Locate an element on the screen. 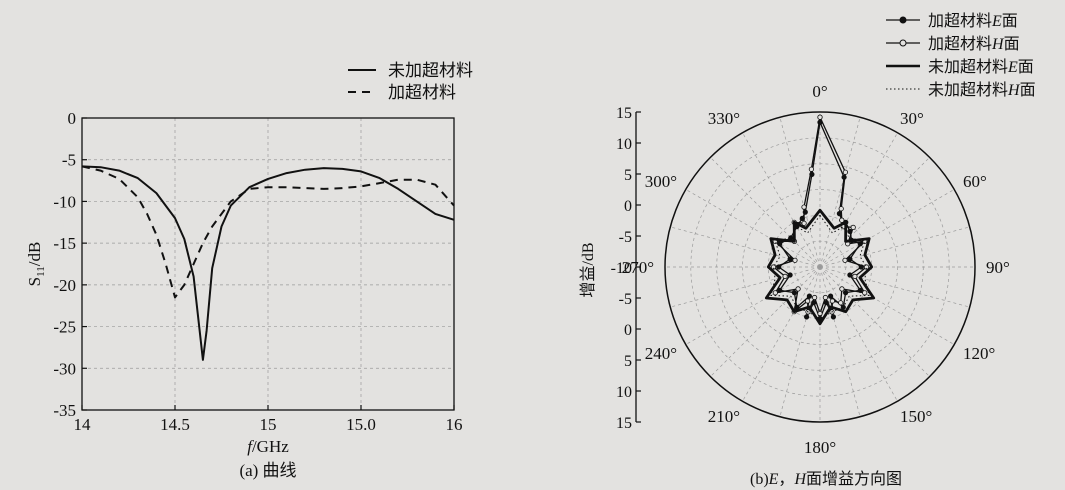 The width and height of the screenshot is (1065, 490). polar-angle-label: 180° is located at coordinates (820, 447).